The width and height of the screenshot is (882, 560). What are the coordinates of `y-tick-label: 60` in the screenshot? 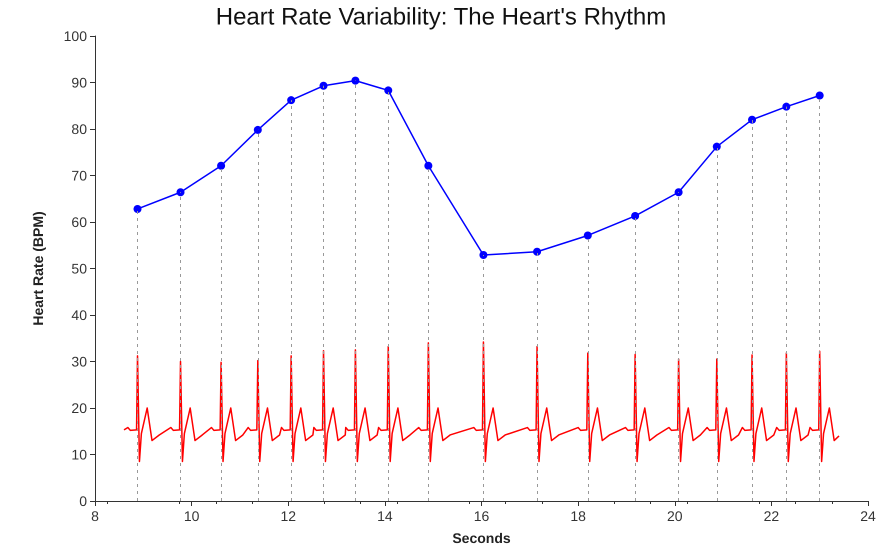 It's located at (79, 222).